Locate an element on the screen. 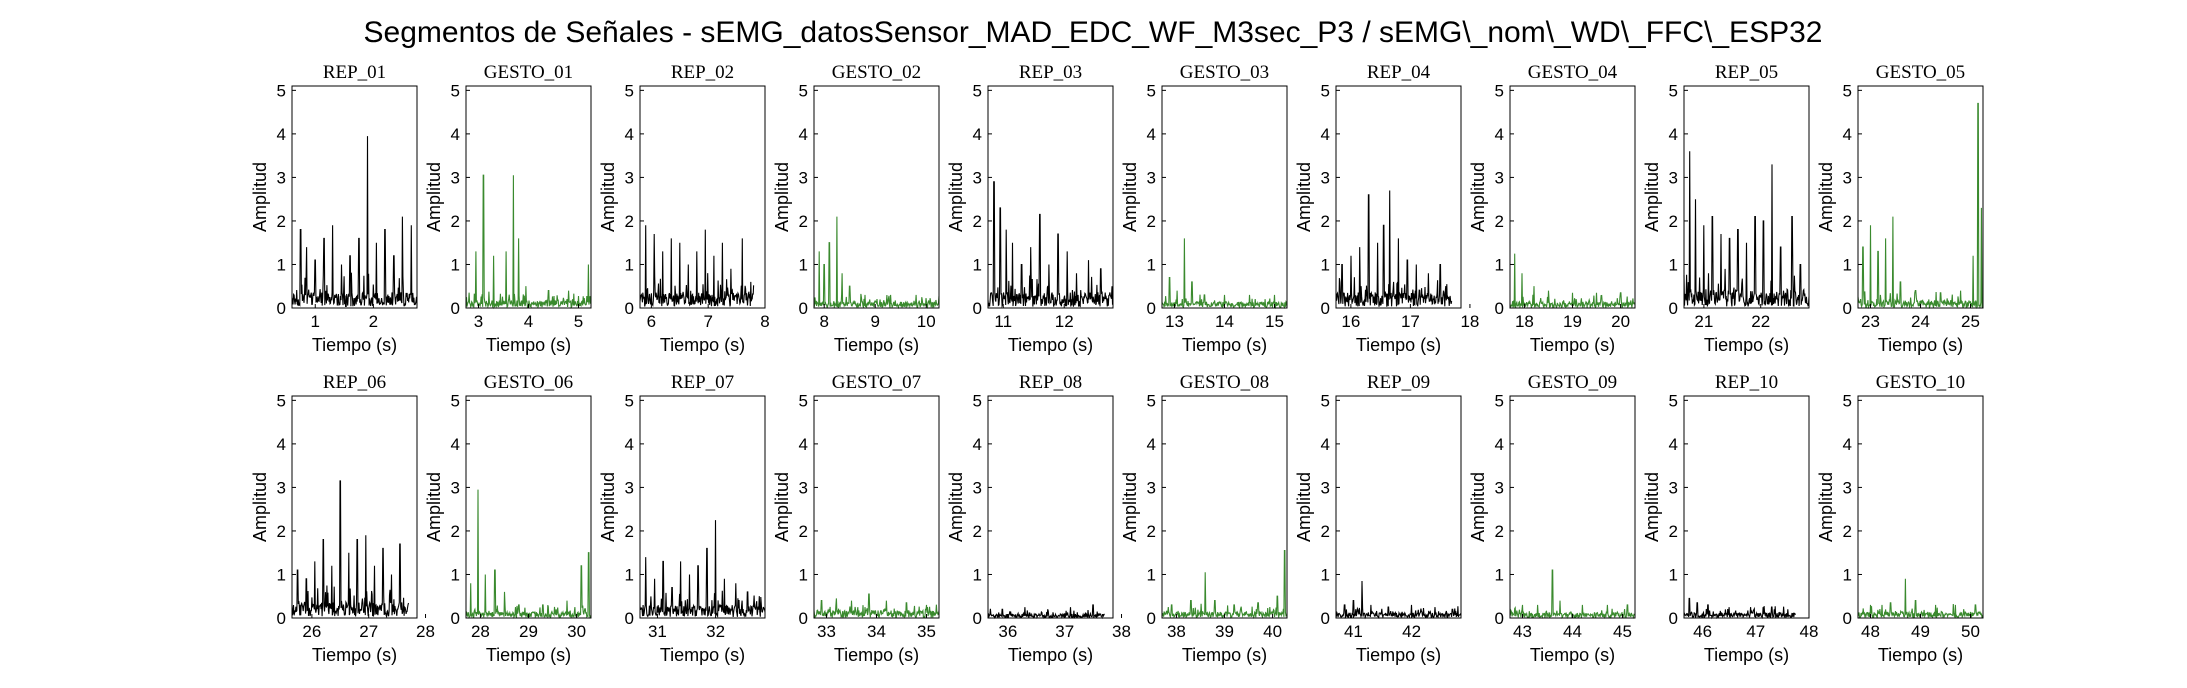 Image resolution: width=2187 pixels, height=688 pixels. x-tick-label: 44 is located at coordinates (1572, 631).